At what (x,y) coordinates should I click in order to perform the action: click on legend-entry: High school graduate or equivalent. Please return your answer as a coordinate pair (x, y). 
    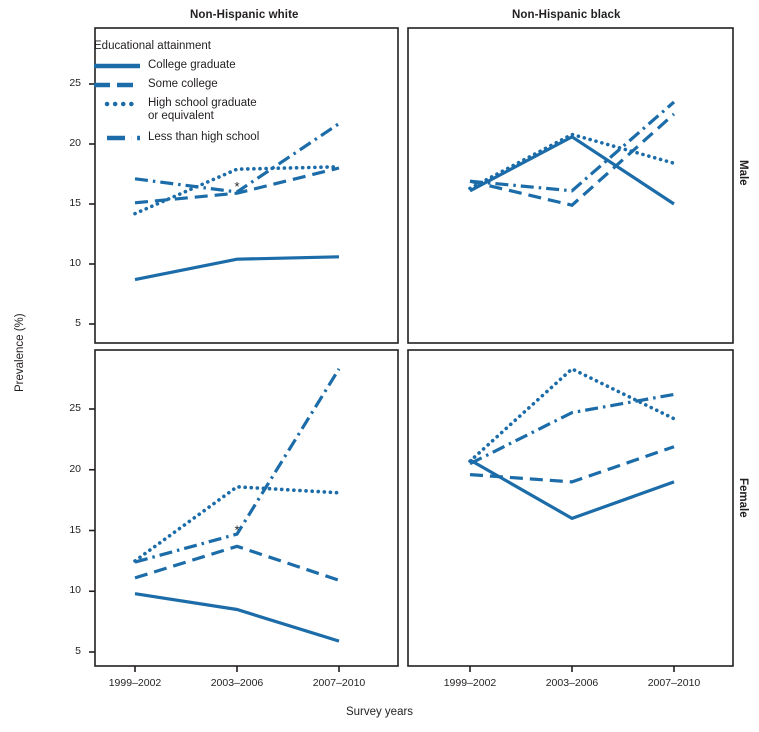
    Looking at the image, I should click on (176, 112).